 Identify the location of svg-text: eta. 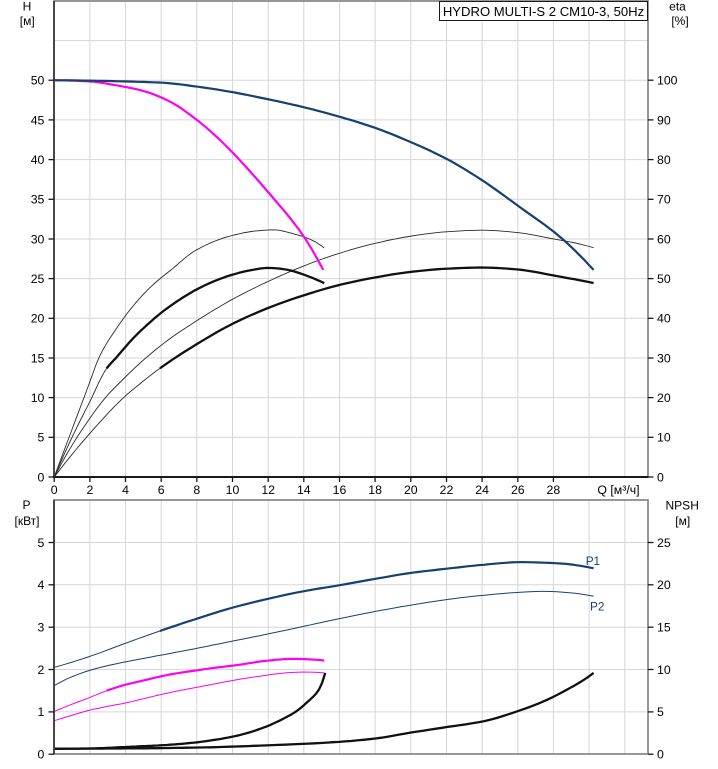
(677, 6).